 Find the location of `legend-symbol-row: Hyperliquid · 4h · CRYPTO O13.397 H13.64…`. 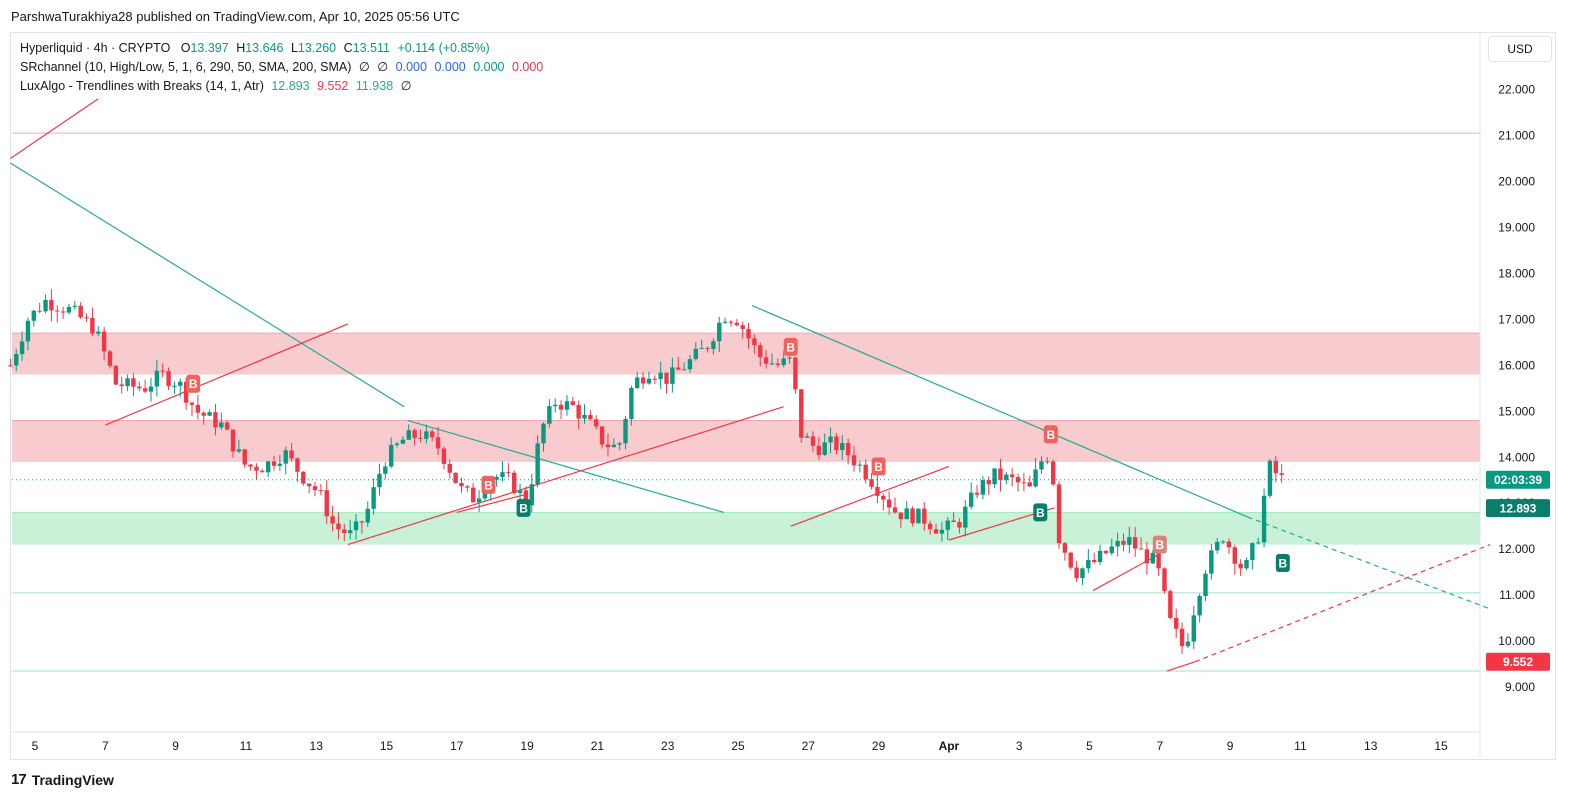

legend-symbol-row: Hyperliquid · 4h · CRYPTO O13.397 H13.64… is located at coordinates (283, 48).